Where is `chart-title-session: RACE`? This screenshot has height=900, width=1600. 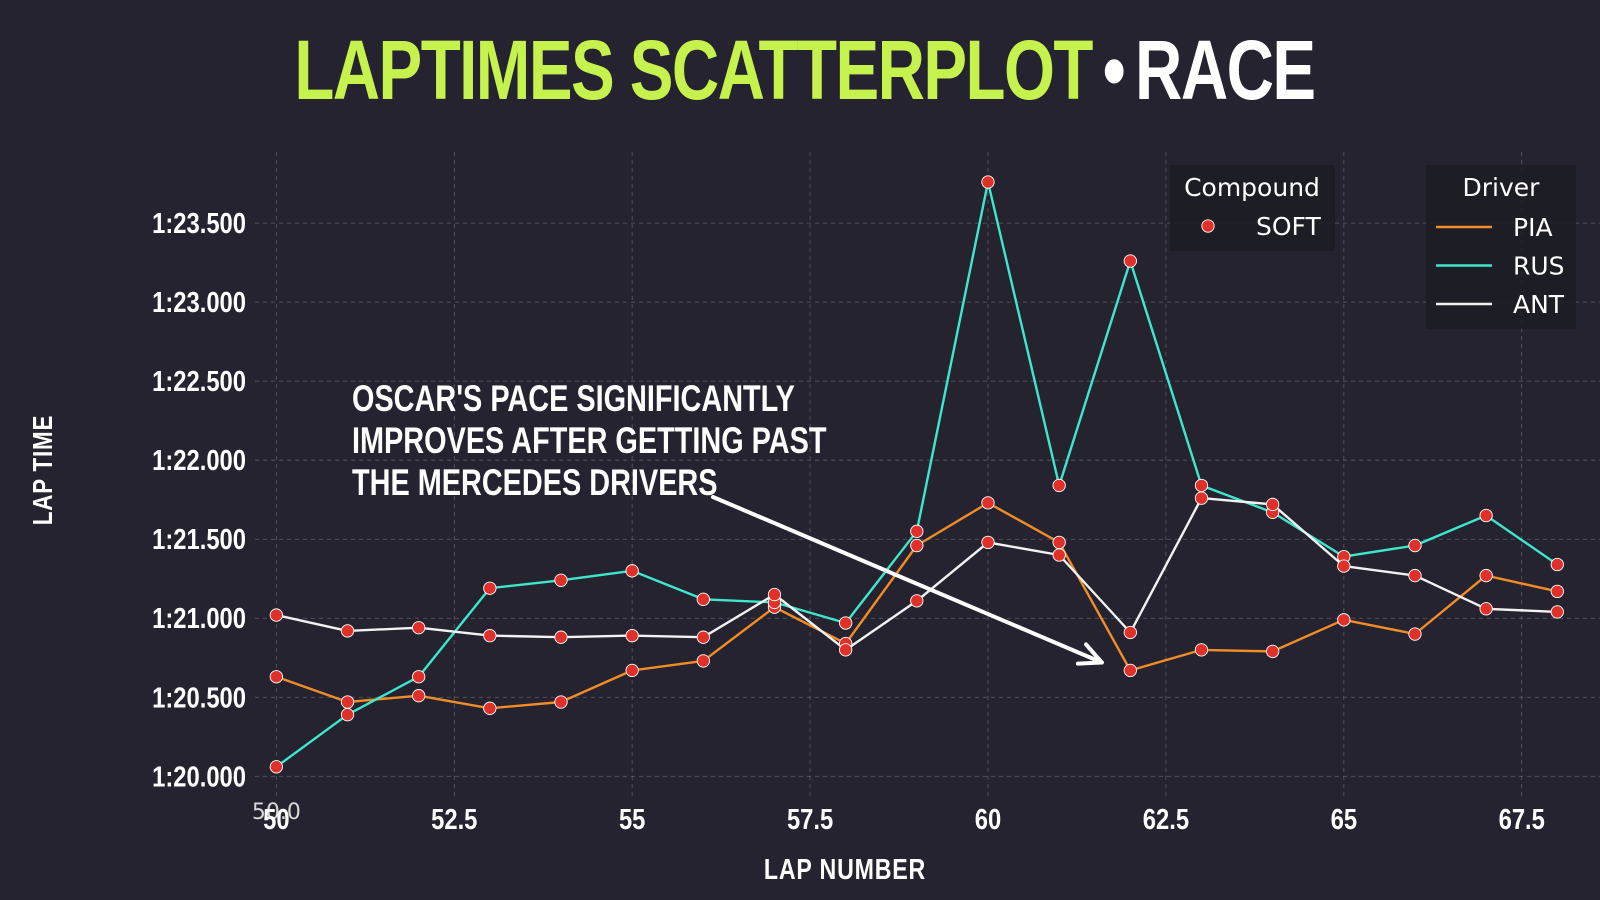
chart-title-session: RACE is located at coordinates (1225, 70).